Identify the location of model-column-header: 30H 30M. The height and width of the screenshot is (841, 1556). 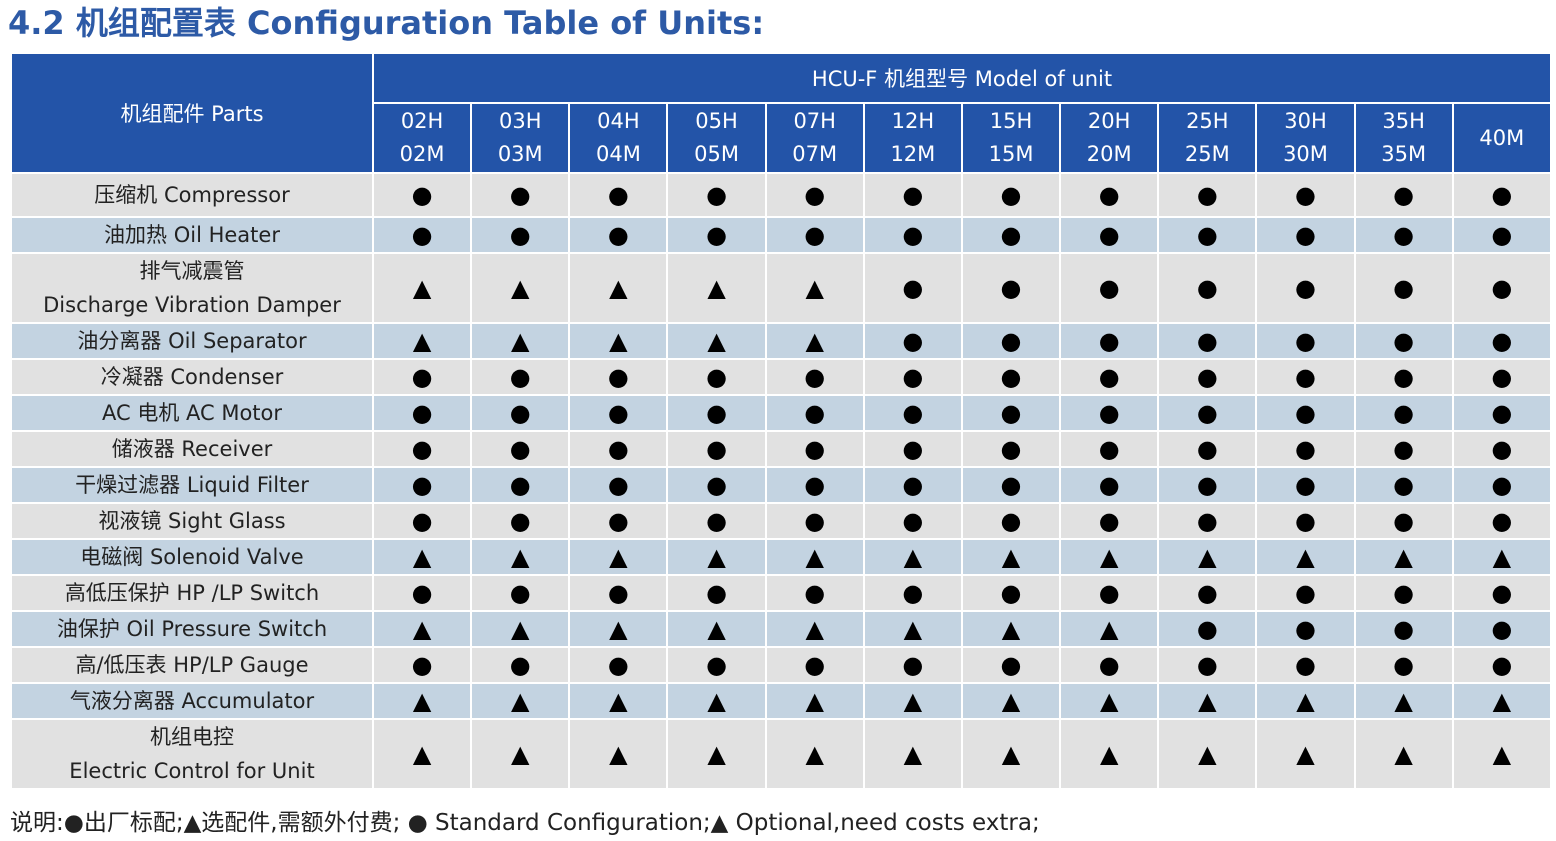
(1305, 138).